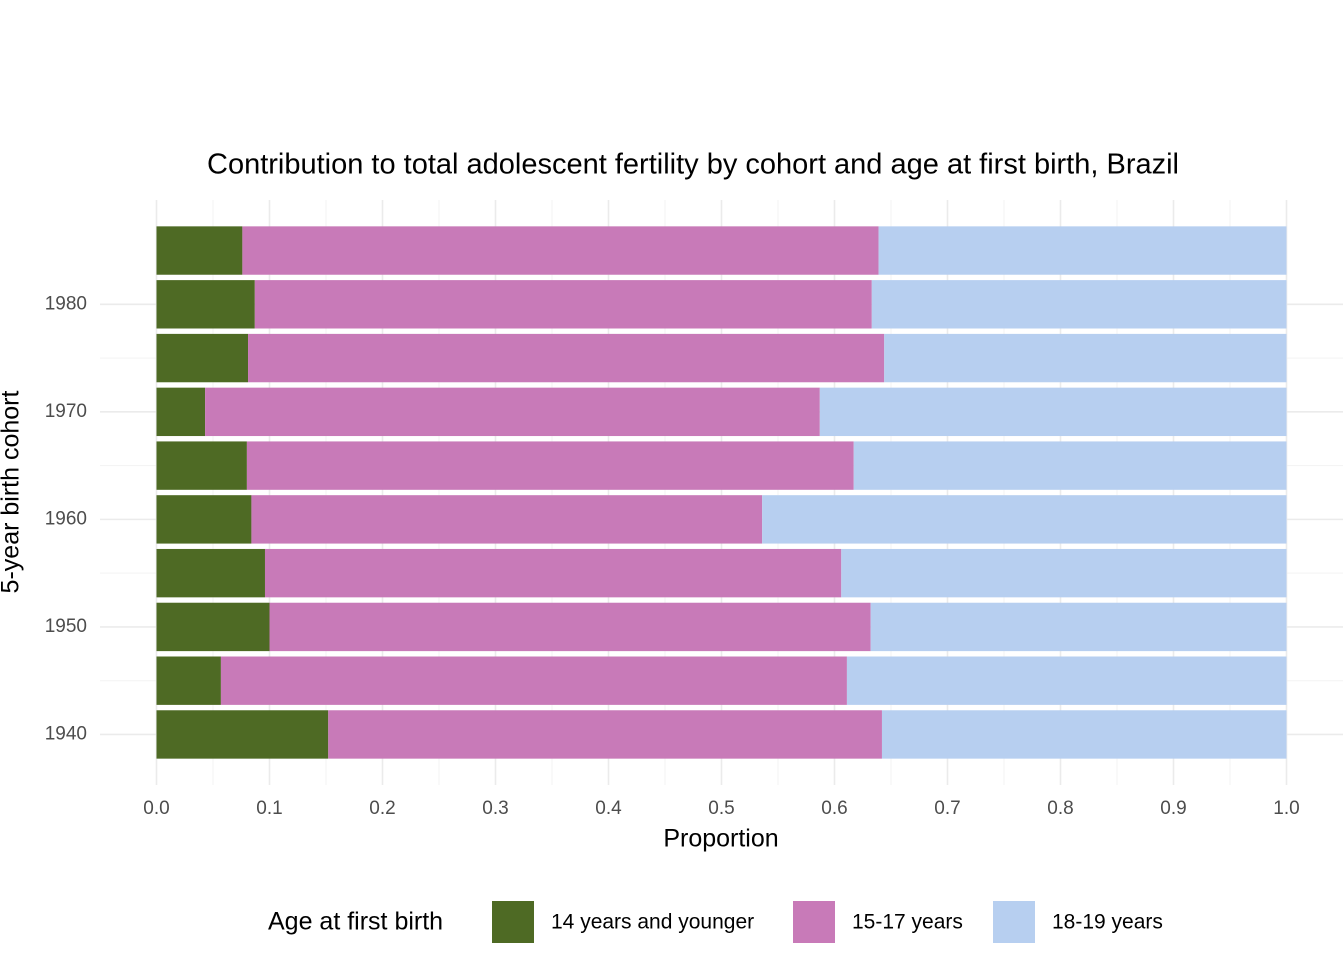  What do you see at coordinates (156, 808) in the screenshot?
I see `x-tick-label: 0.0` at bounding box center [156, 808].